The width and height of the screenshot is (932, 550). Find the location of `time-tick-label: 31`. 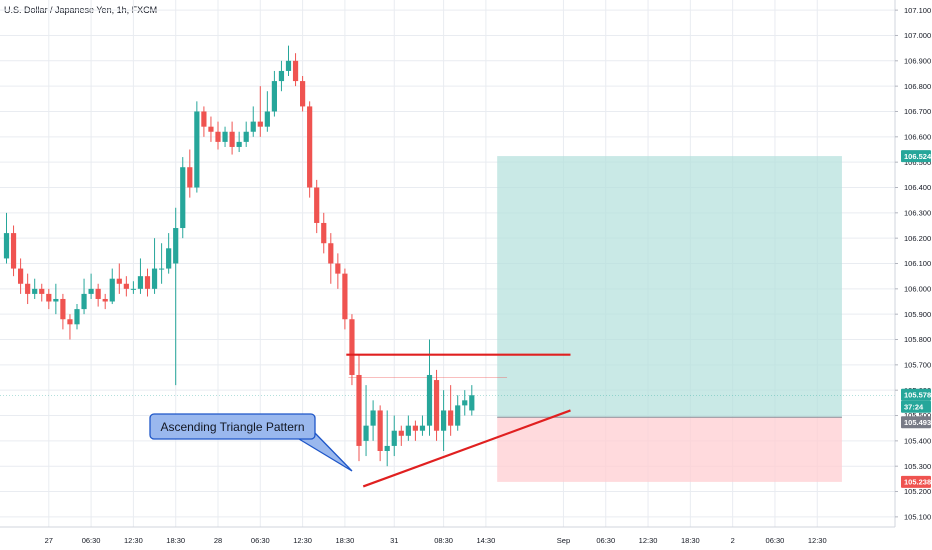

time-tick-label: 31 is located at coordinates (394, 540).